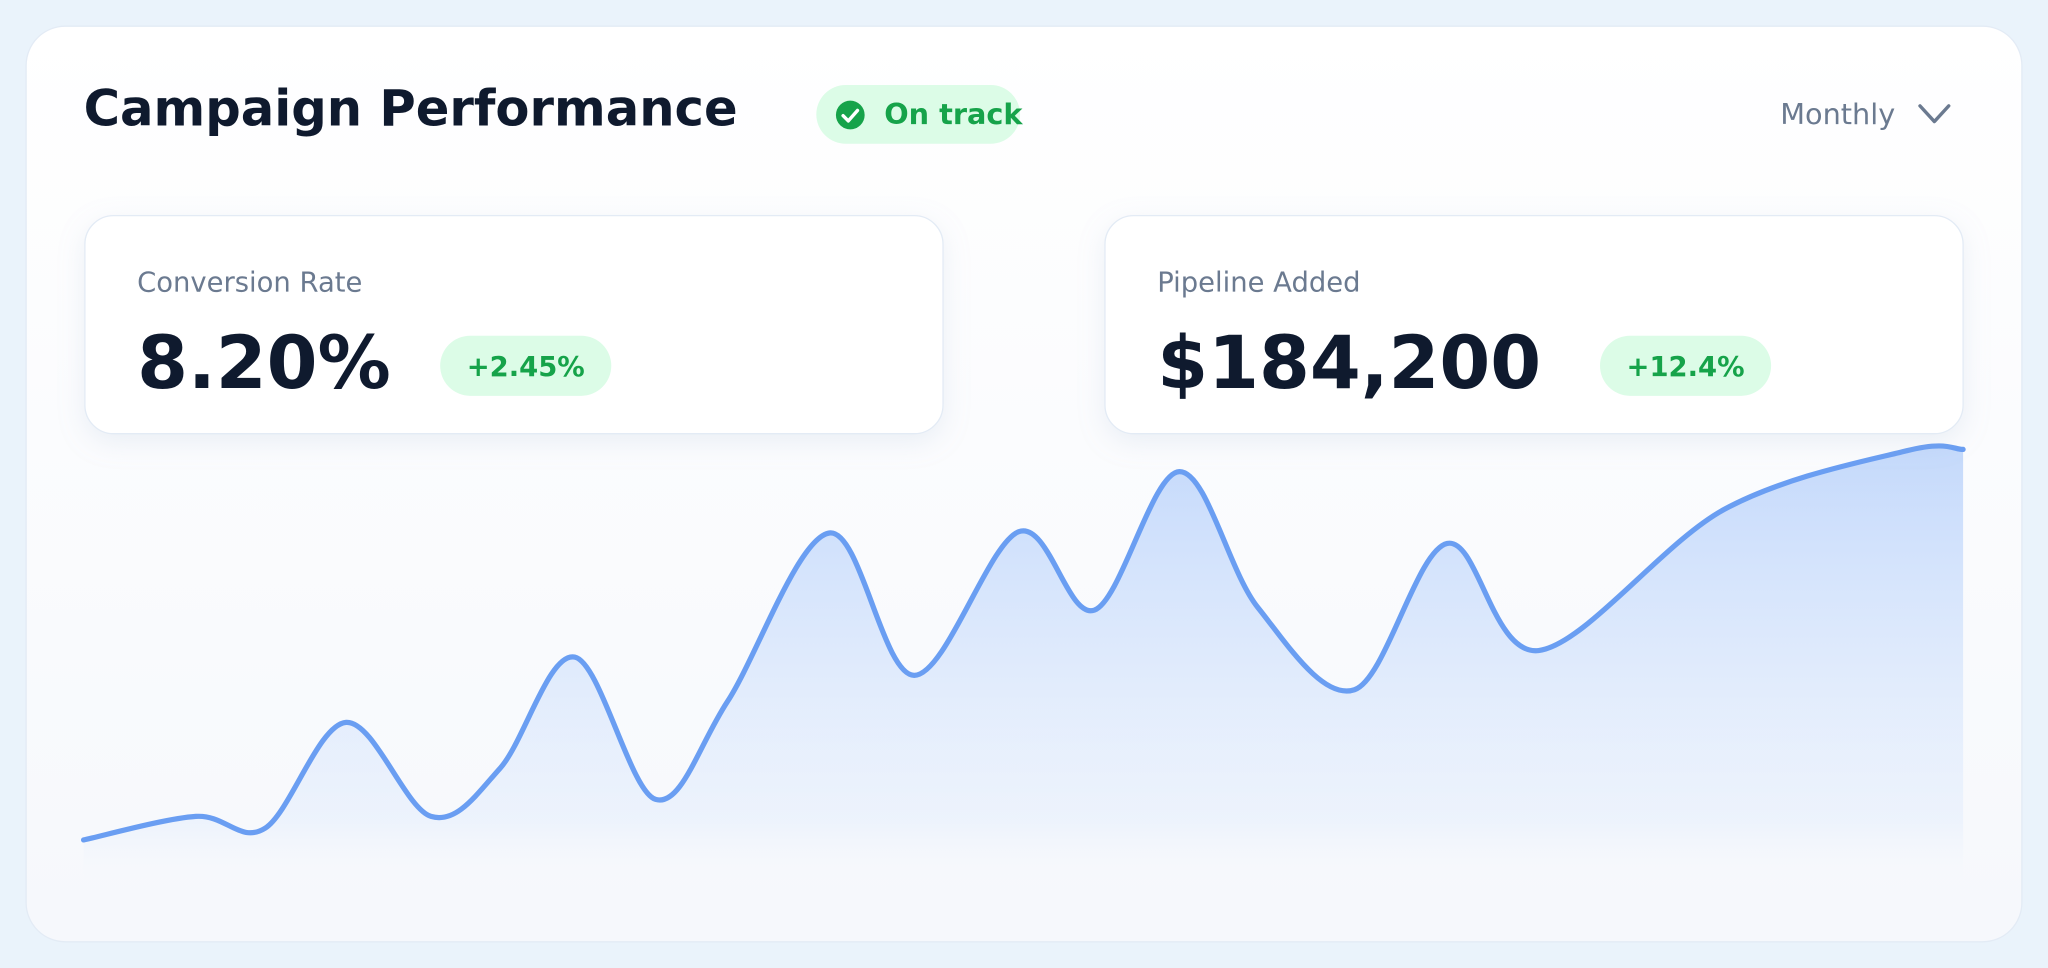  Describe the element at coordinates (249, 282) in the screenshot. I see `kpi-label: Conversion Rate` at that location.